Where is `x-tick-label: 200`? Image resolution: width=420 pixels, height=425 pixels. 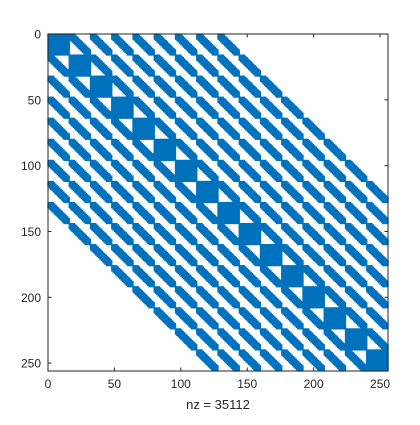
x-tick-label: 200 is located at coordinates (314, 384).